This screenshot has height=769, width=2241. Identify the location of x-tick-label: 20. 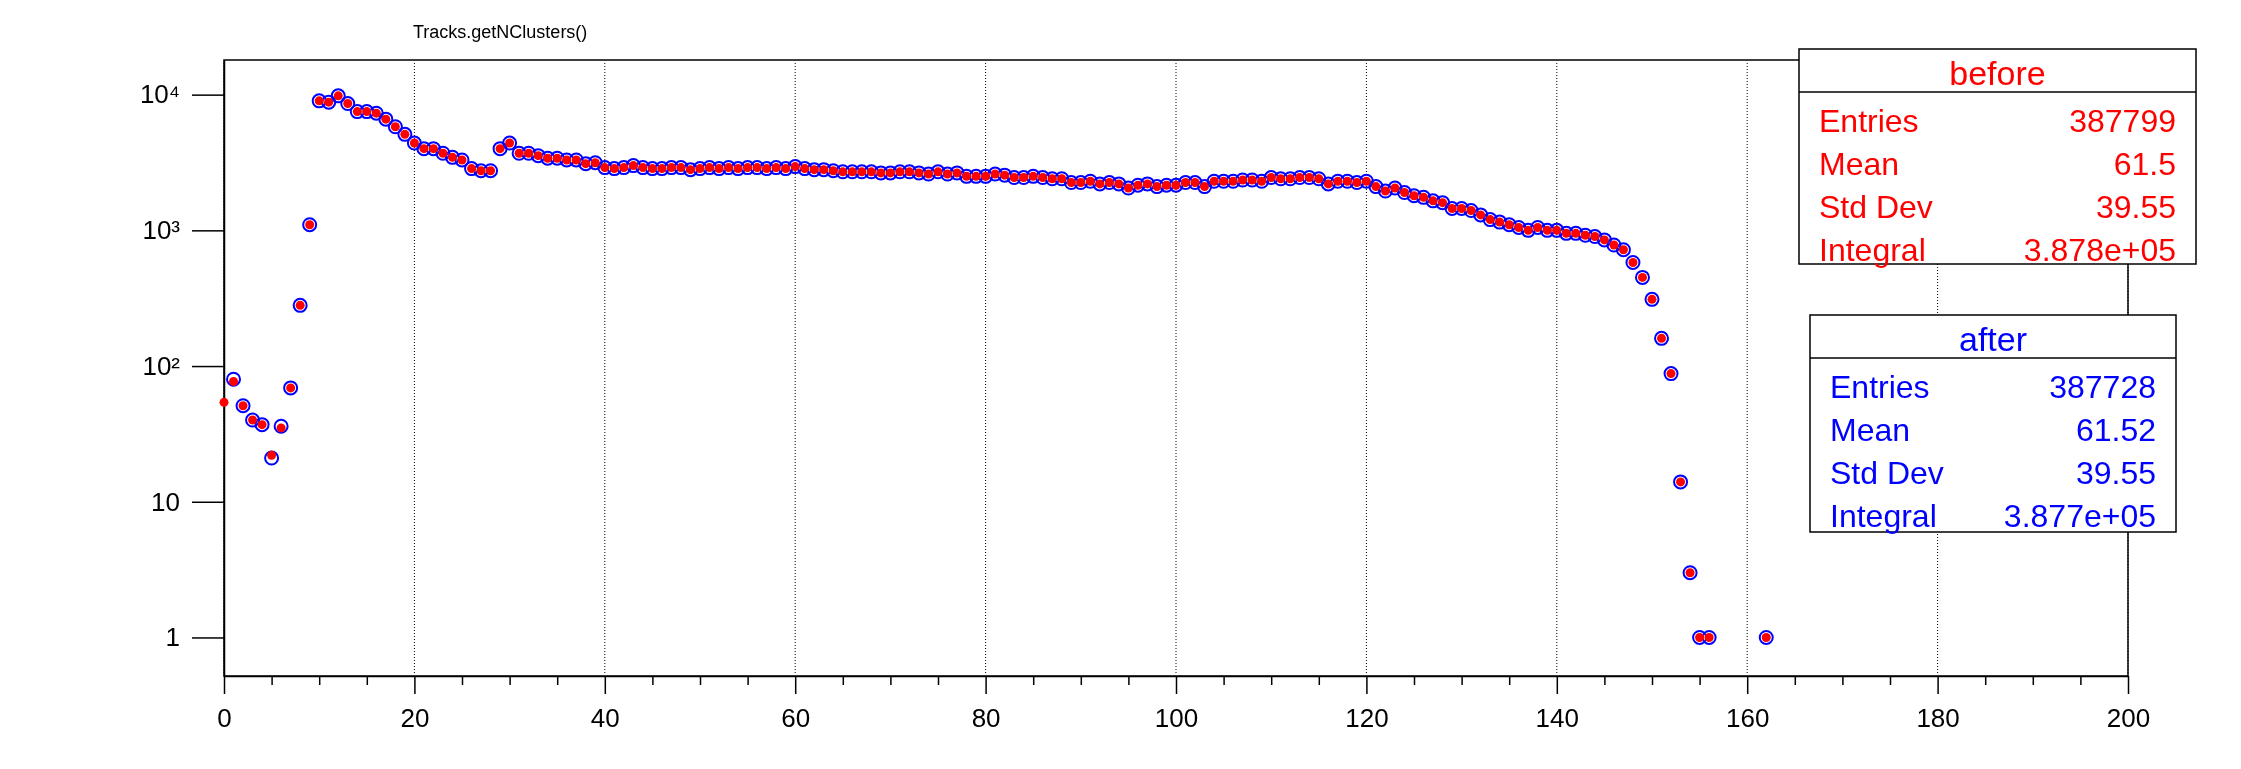
(415, 718).